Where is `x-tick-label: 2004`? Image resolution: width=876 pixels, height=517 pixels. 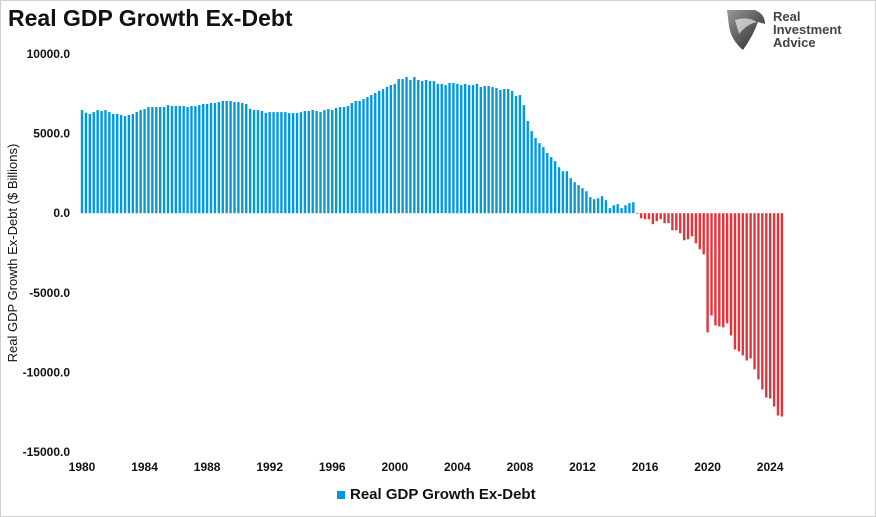 x-tick-label: 2004 is located at coordinates (457, 467).